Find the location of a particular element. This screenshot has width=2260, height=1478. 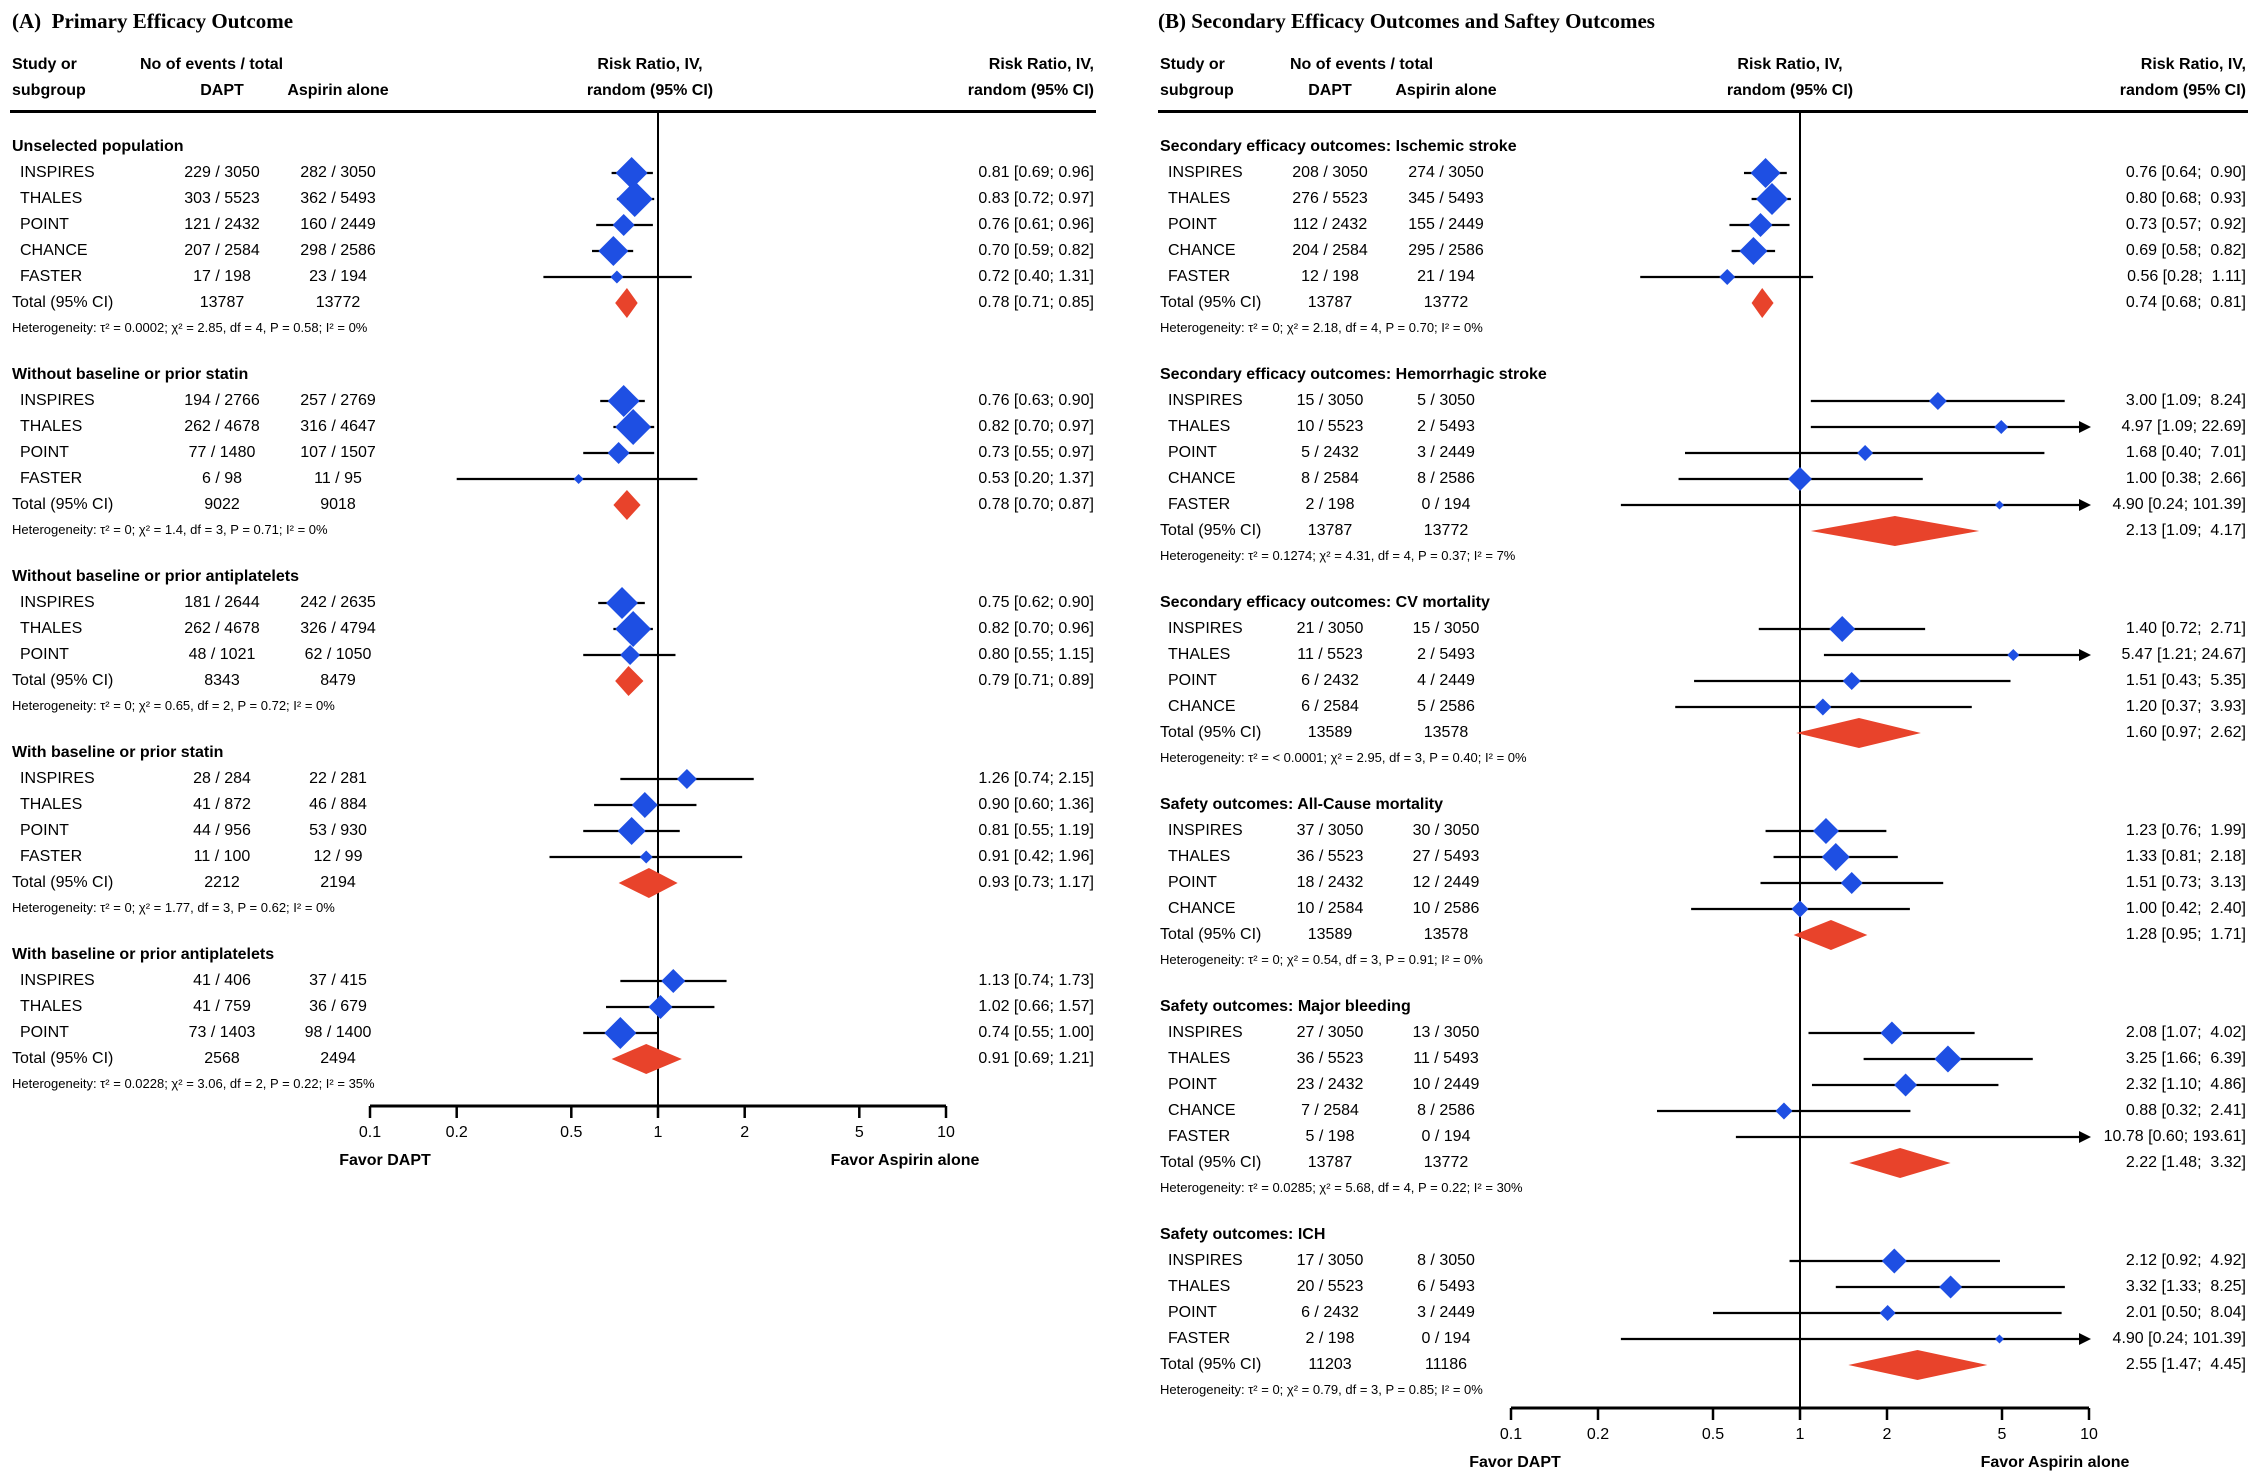

total-dapt-count: 2568 is located at coordinates (222, 1058).